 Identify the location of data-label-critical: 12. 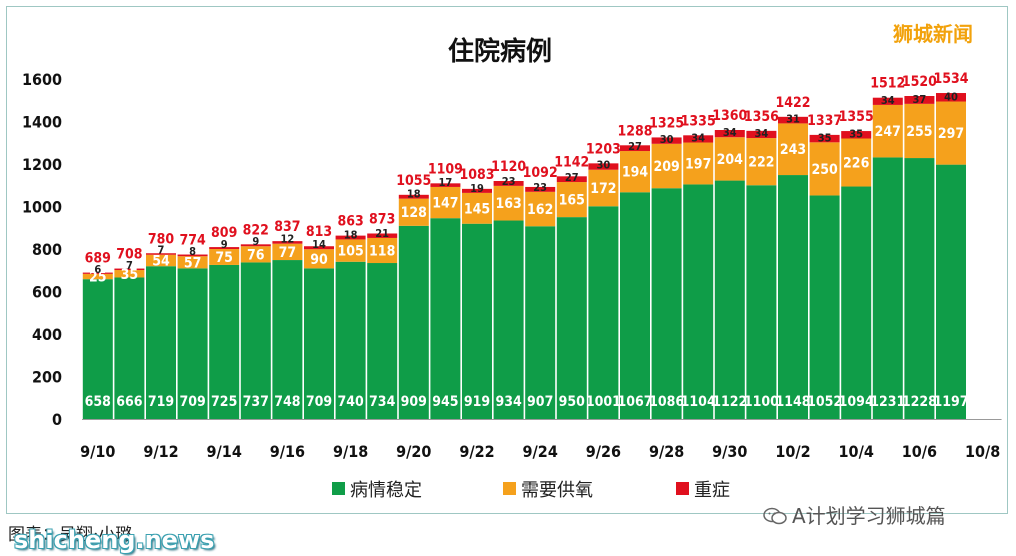
(288, 239).